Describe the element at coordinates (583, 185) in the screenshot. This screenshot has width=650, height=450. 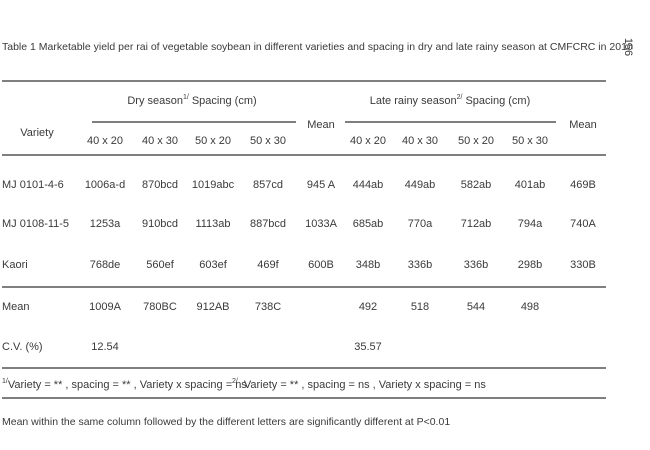
I see `cell: 469B` at that location.